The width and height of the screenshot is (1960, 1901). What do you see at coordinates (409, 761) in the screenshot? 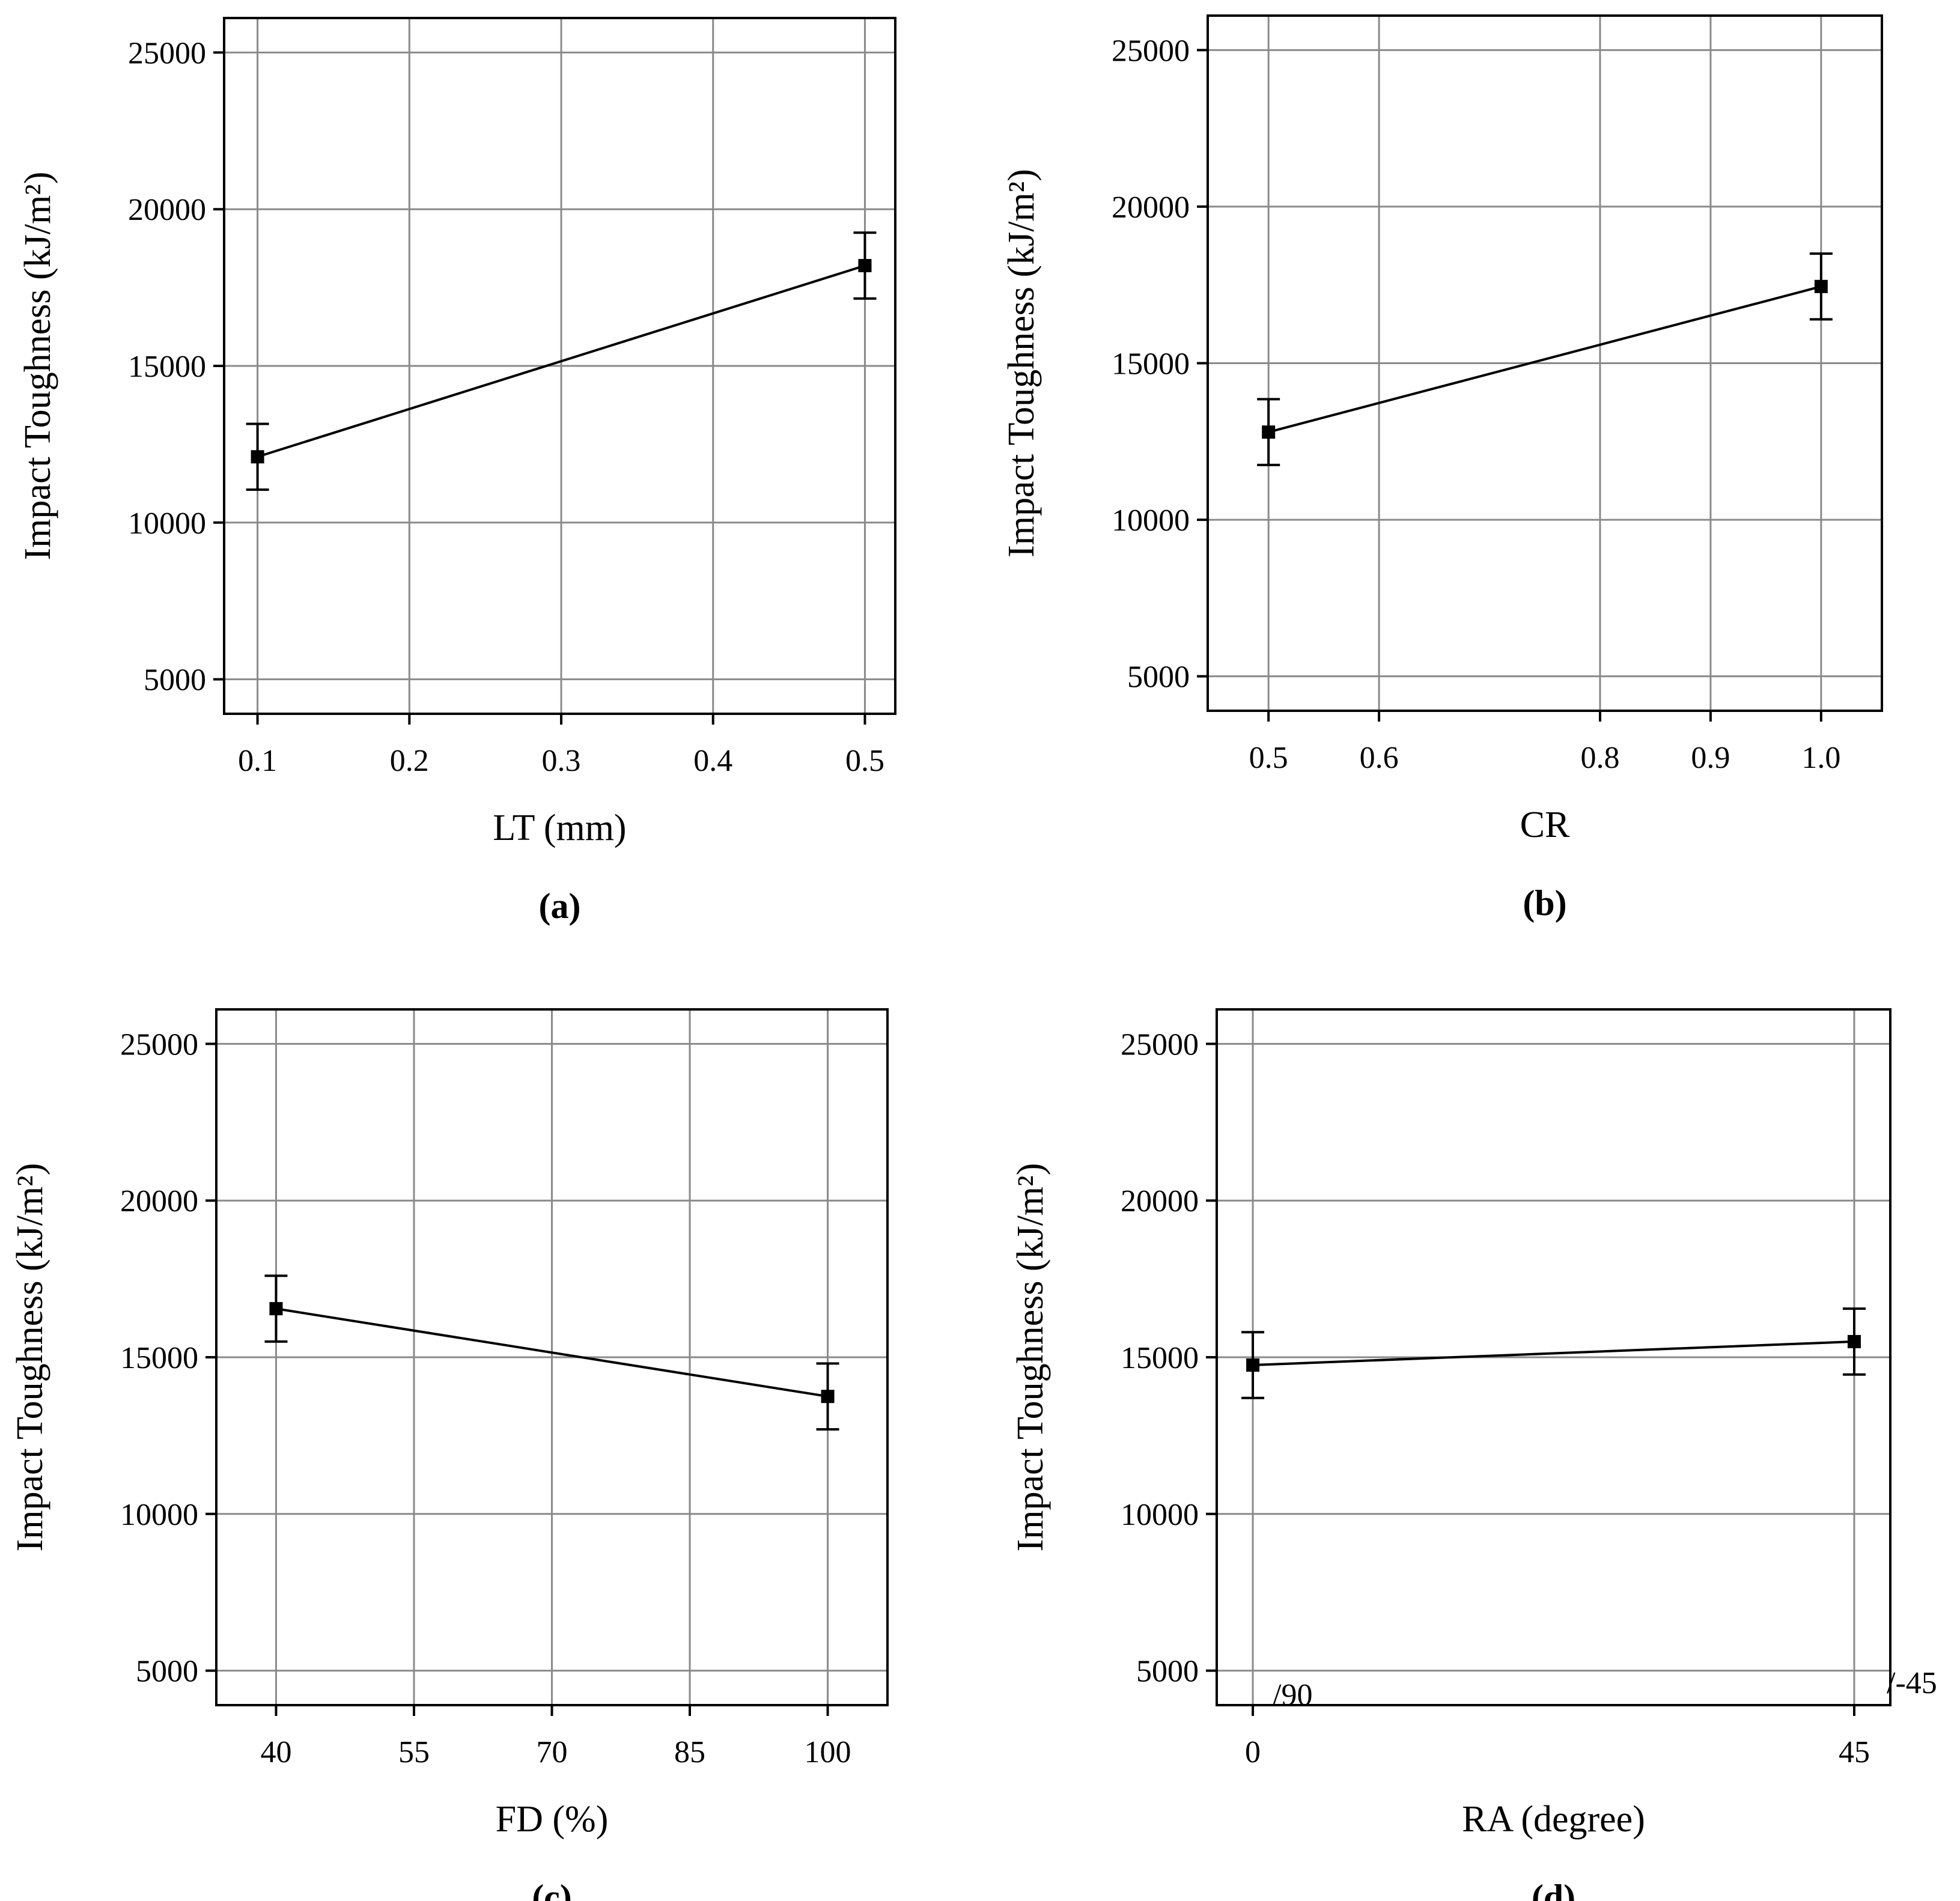
I see `x-tick-label: 0.2` at bounding box center [409, 761].